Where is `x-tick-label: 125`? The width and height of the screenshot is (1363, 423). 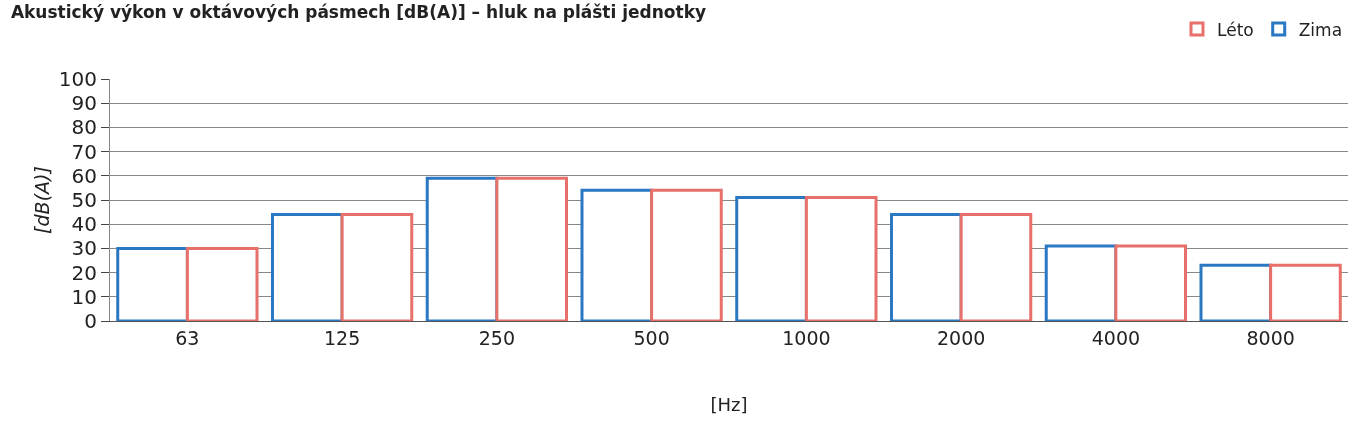 x-tick-label: 125 is located at coordinates (342, 337).